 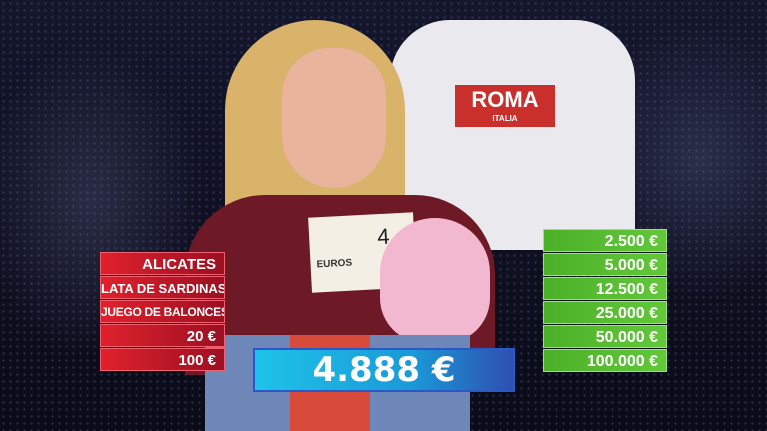 What do you see at coordinates (505, 106) in the screenshot?
I see `shirt-logo: ROMA ITALIA` at bounding box center [505, 106].